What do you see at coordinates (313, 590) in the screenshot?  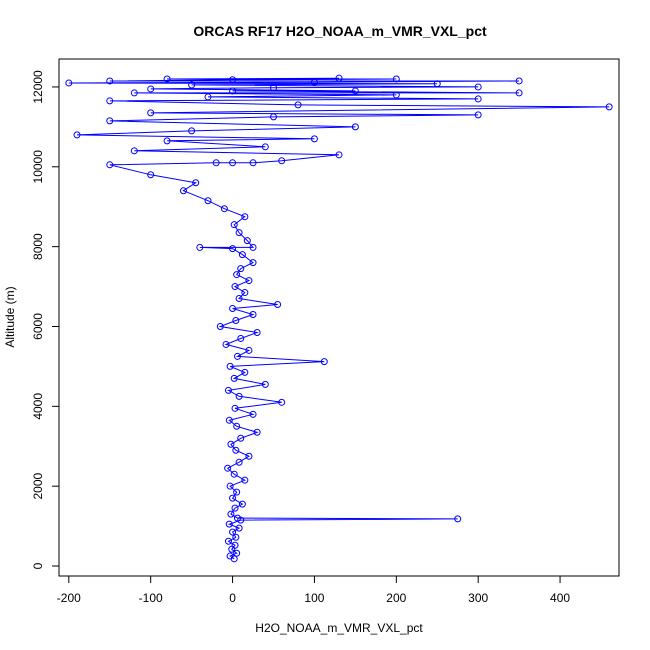 I see `x-axis: -200 -100 0 100 200 300 400` at bounding box center [313, 590].